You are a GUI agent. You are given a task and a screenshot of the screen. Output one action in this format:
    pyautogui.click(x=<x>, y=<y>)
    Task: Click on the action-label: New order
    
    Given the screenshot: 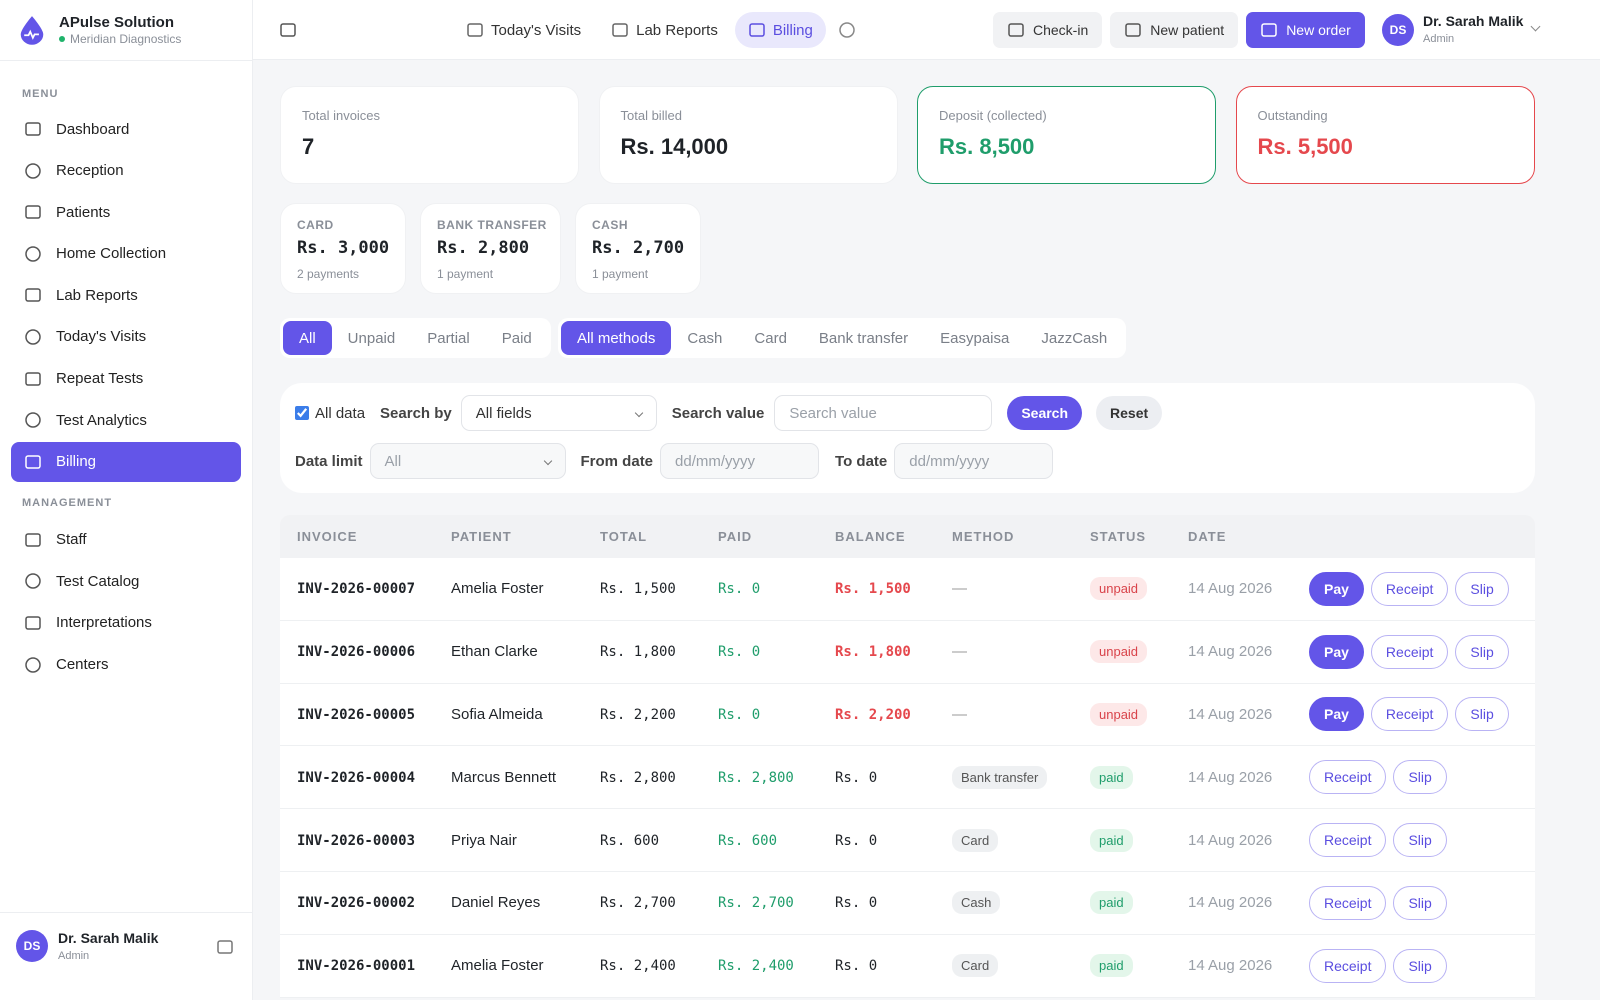 What is the action you would take?
    pyautogui.click(x=1318, y=30)
    